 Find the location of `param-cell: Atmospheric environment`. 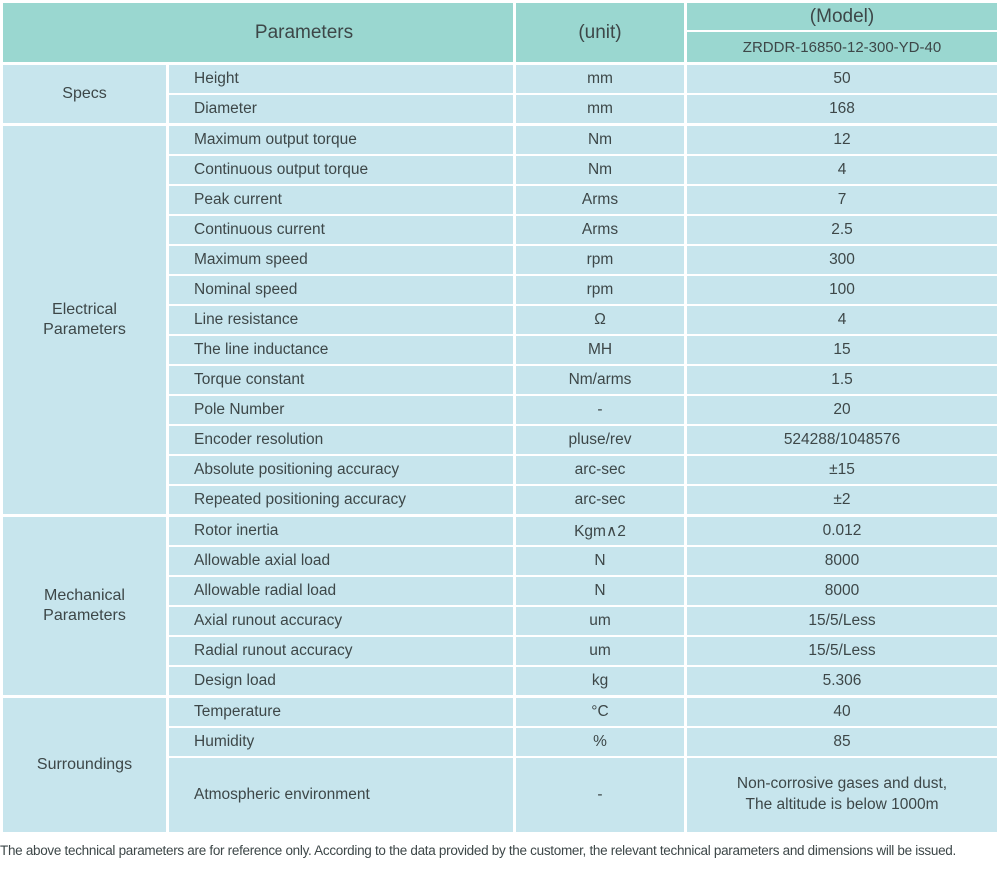

param-cell: Atmospheric environment is located at coordinates (341, 795).